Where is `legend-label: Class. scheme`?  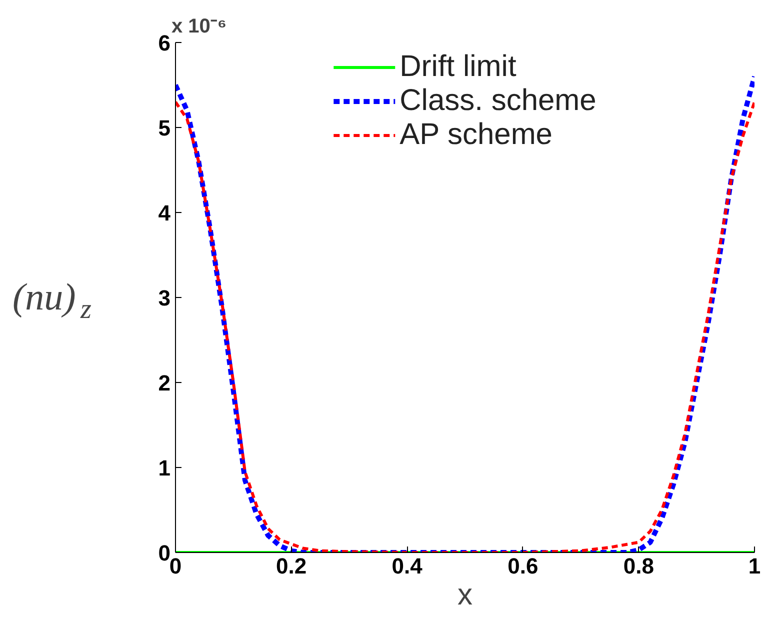
legend-label: Class. scheme is located at coordinates (498, 101).